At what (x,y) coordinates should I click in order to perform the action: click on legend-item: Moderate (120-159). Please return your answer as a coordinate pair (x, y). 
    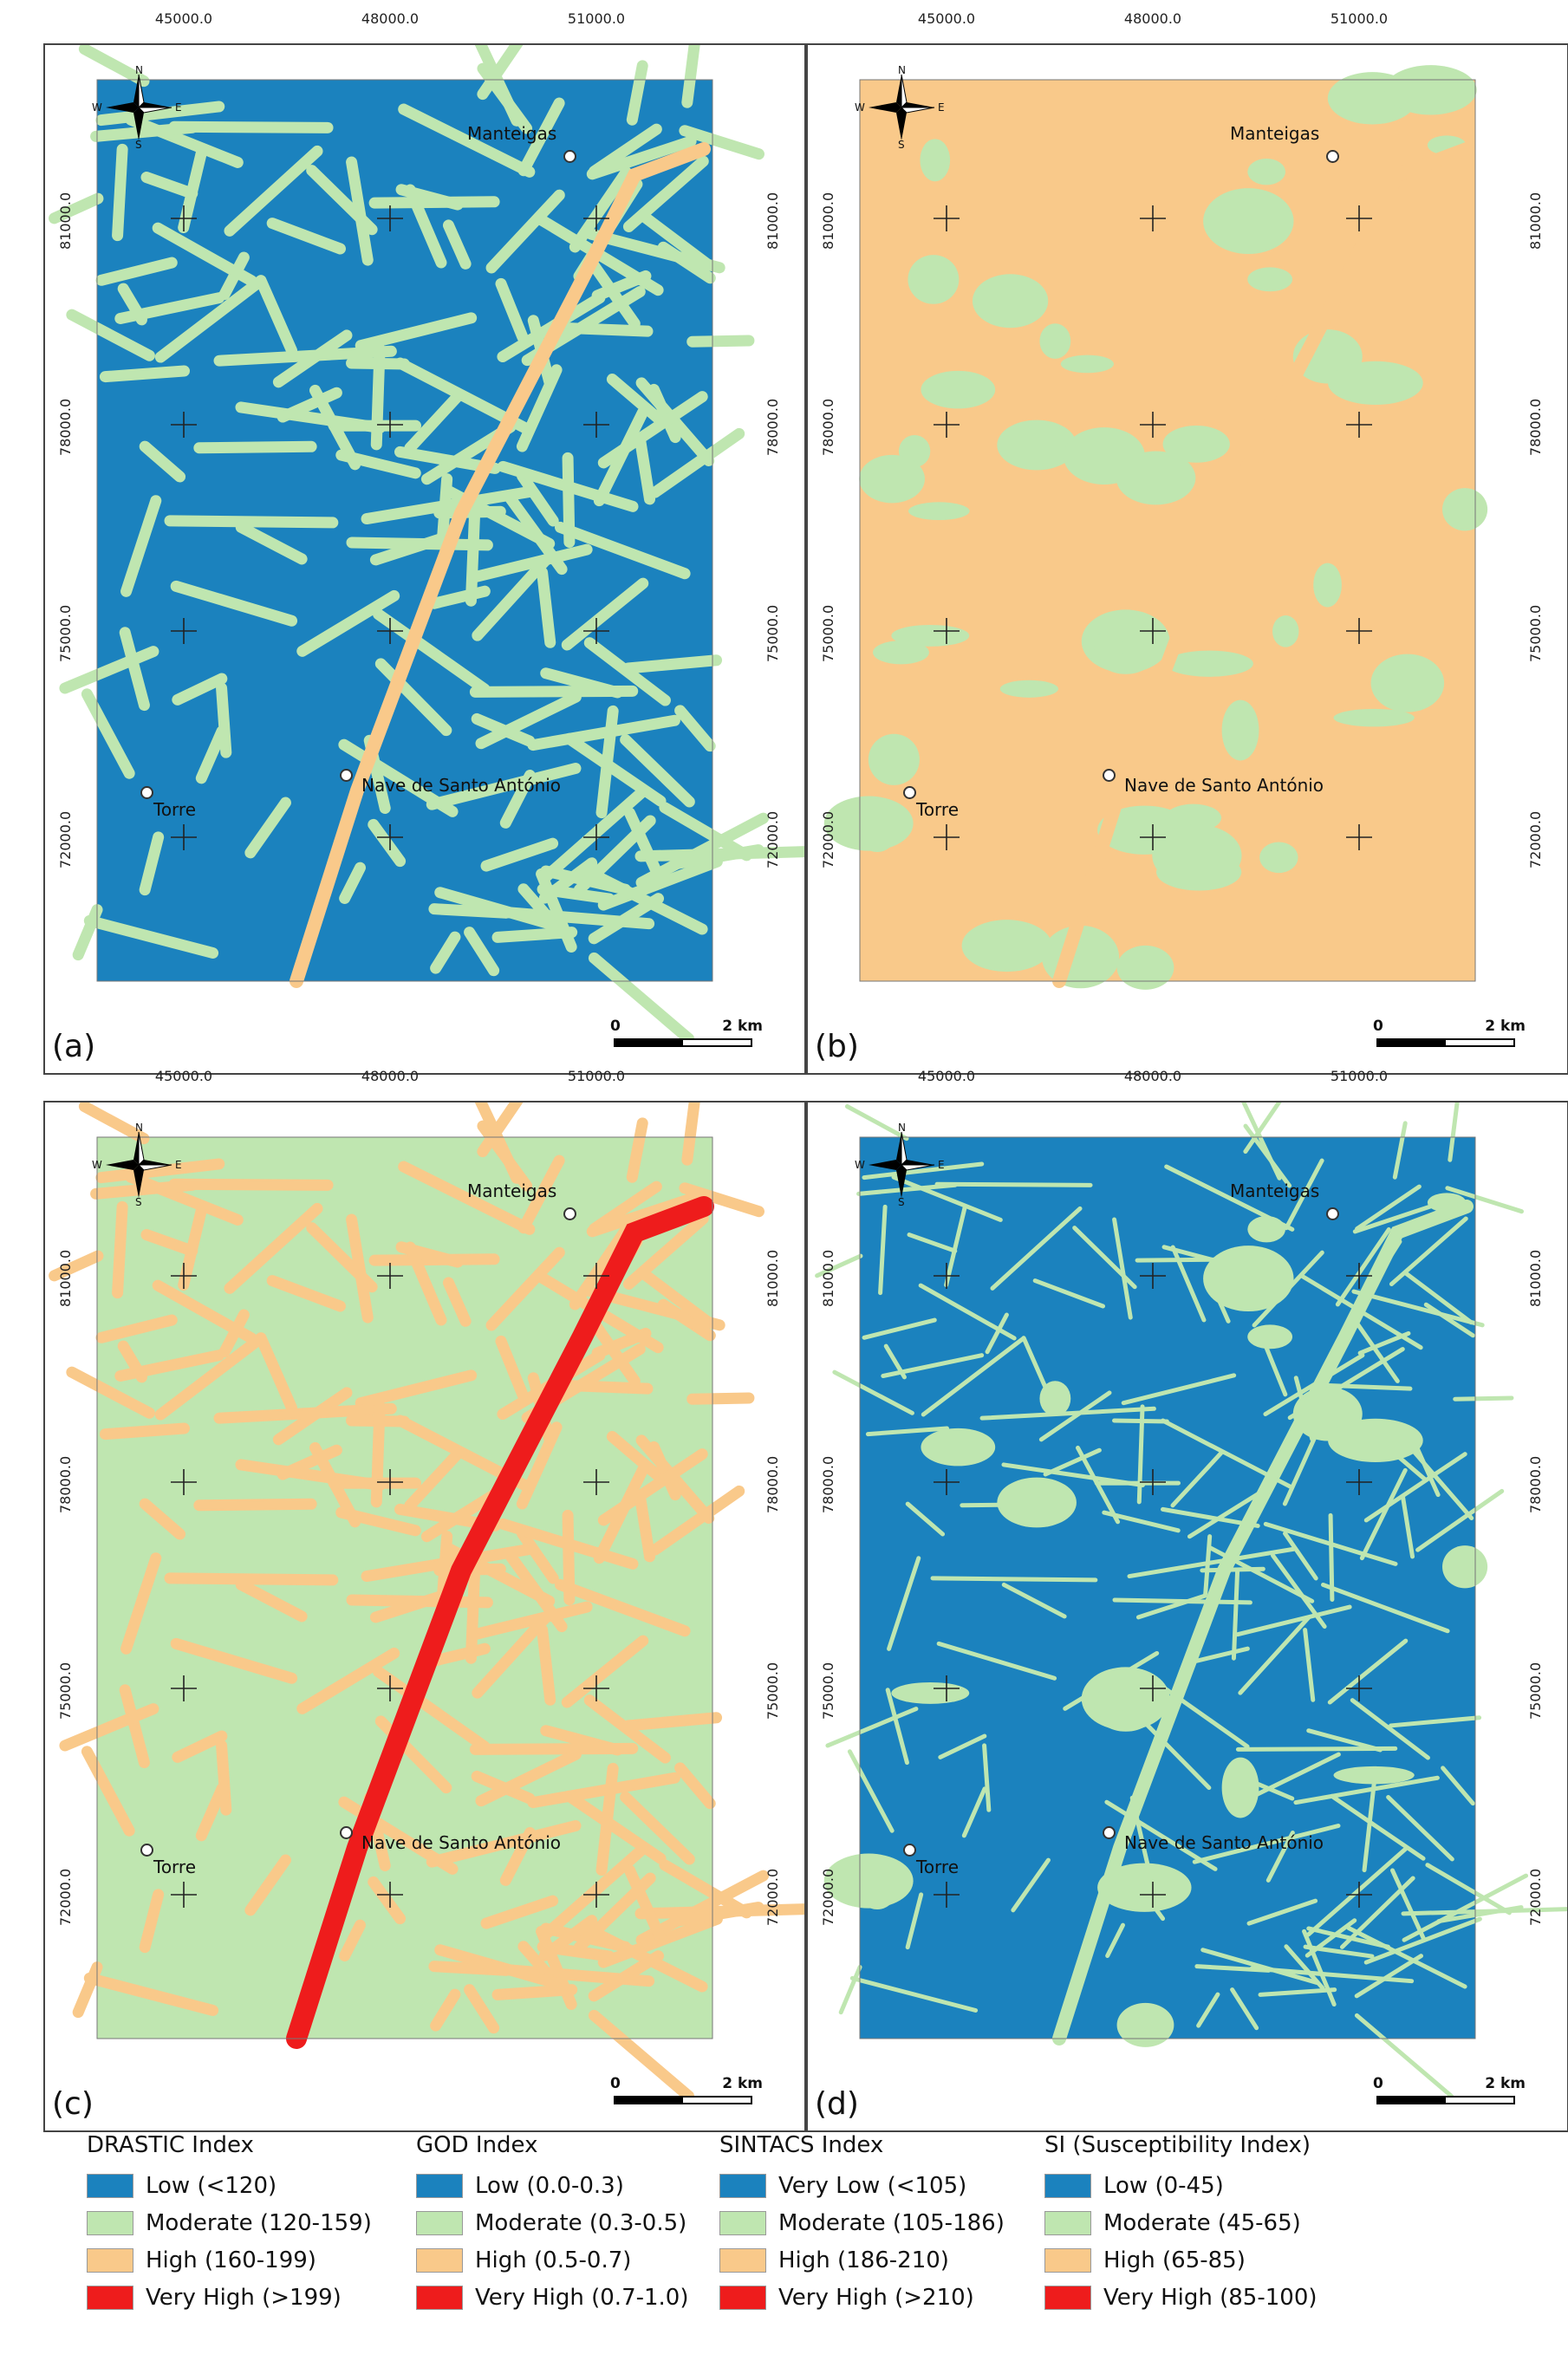
    Looking at the image, I should click on (269, 2222).